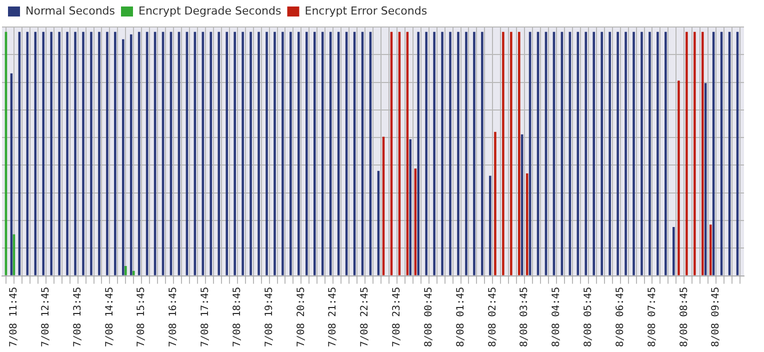  What do you see at coordinates (142, 317) in the screenshot?
I see `x-tick-label: 7/08 15:45` at bounding box center [142, 317].